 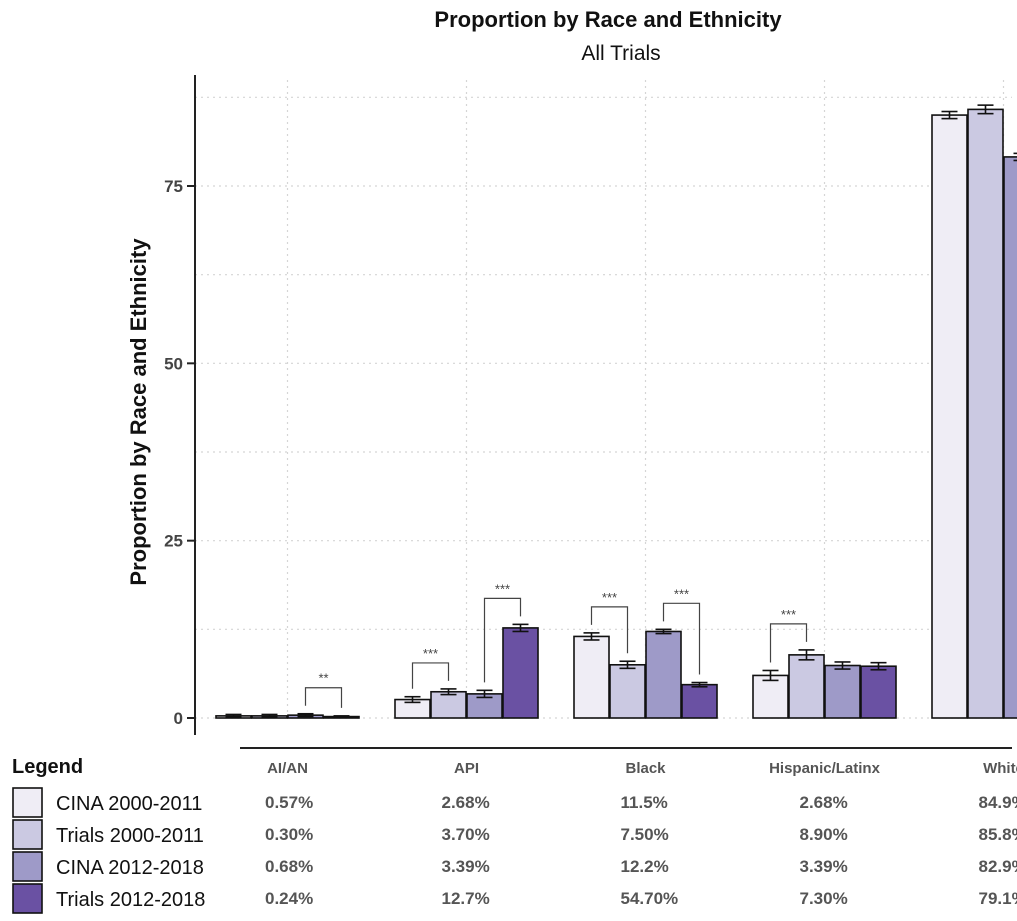 What do you see at coordinates (608, 19) in the screenshot?
I see `chart-title: Proportion by Race and Ethnicity` at bounding box center [608, 19].